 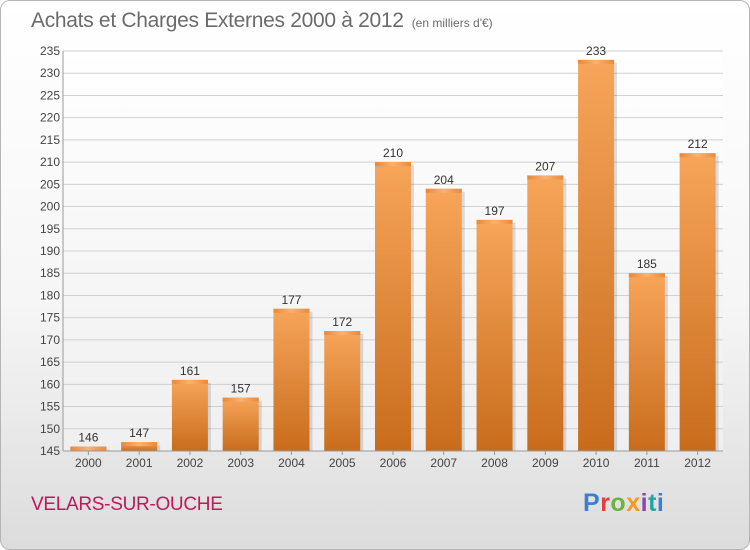 What do you see at coordinates (190, 463) in the screenshot?
I see `x-tick-label: 2002` at bounding box center [190, 463].